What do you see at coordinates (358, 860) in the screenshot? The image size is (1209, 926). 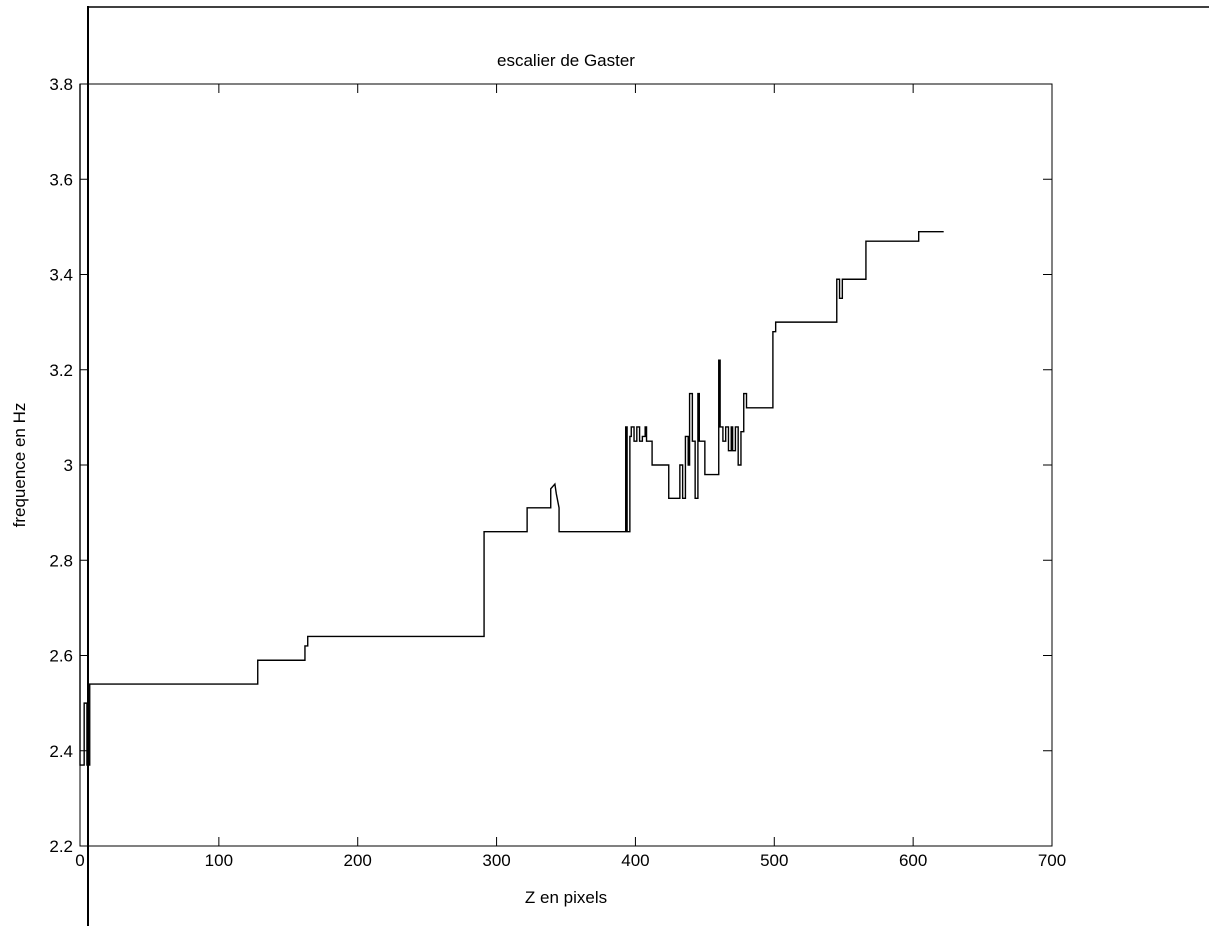 I see `x-tick-label: 200` at bounding box center [358, 860].